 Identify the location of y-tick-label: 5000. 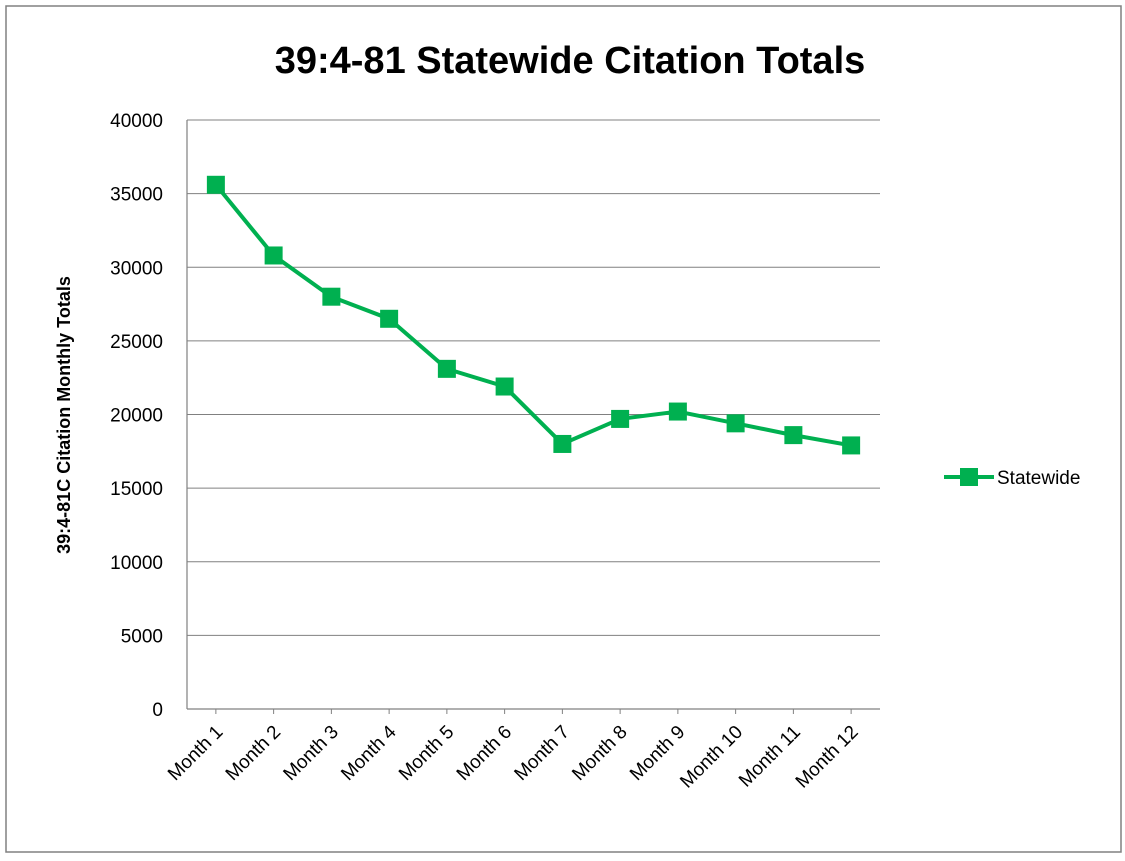
(142, 636).